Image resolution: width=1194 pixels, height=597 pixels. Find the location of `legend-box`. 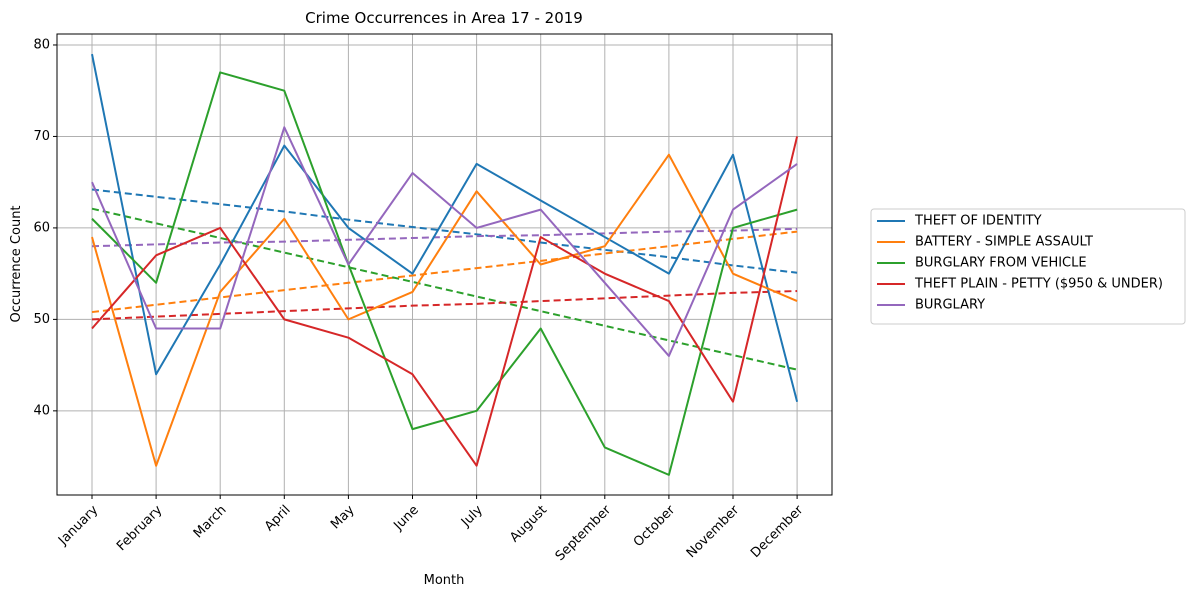

legend-box is located at coordinates (1028, 266).